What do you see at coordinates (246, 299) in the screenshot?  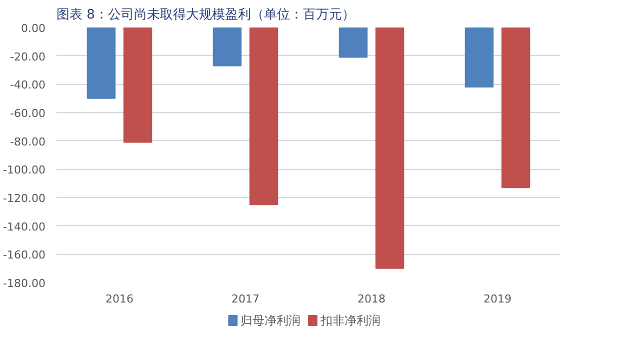 I see `x-tick-label: 2017` at bounding box center [246, 299].